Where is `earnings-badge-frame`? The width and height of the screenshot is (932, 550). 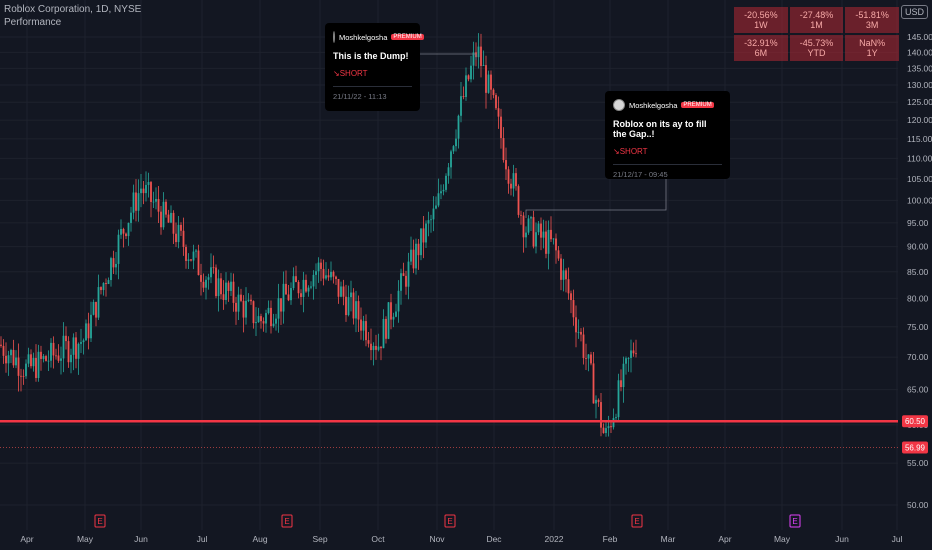
earnings-badge-frame is located at coordinates (100, 521).